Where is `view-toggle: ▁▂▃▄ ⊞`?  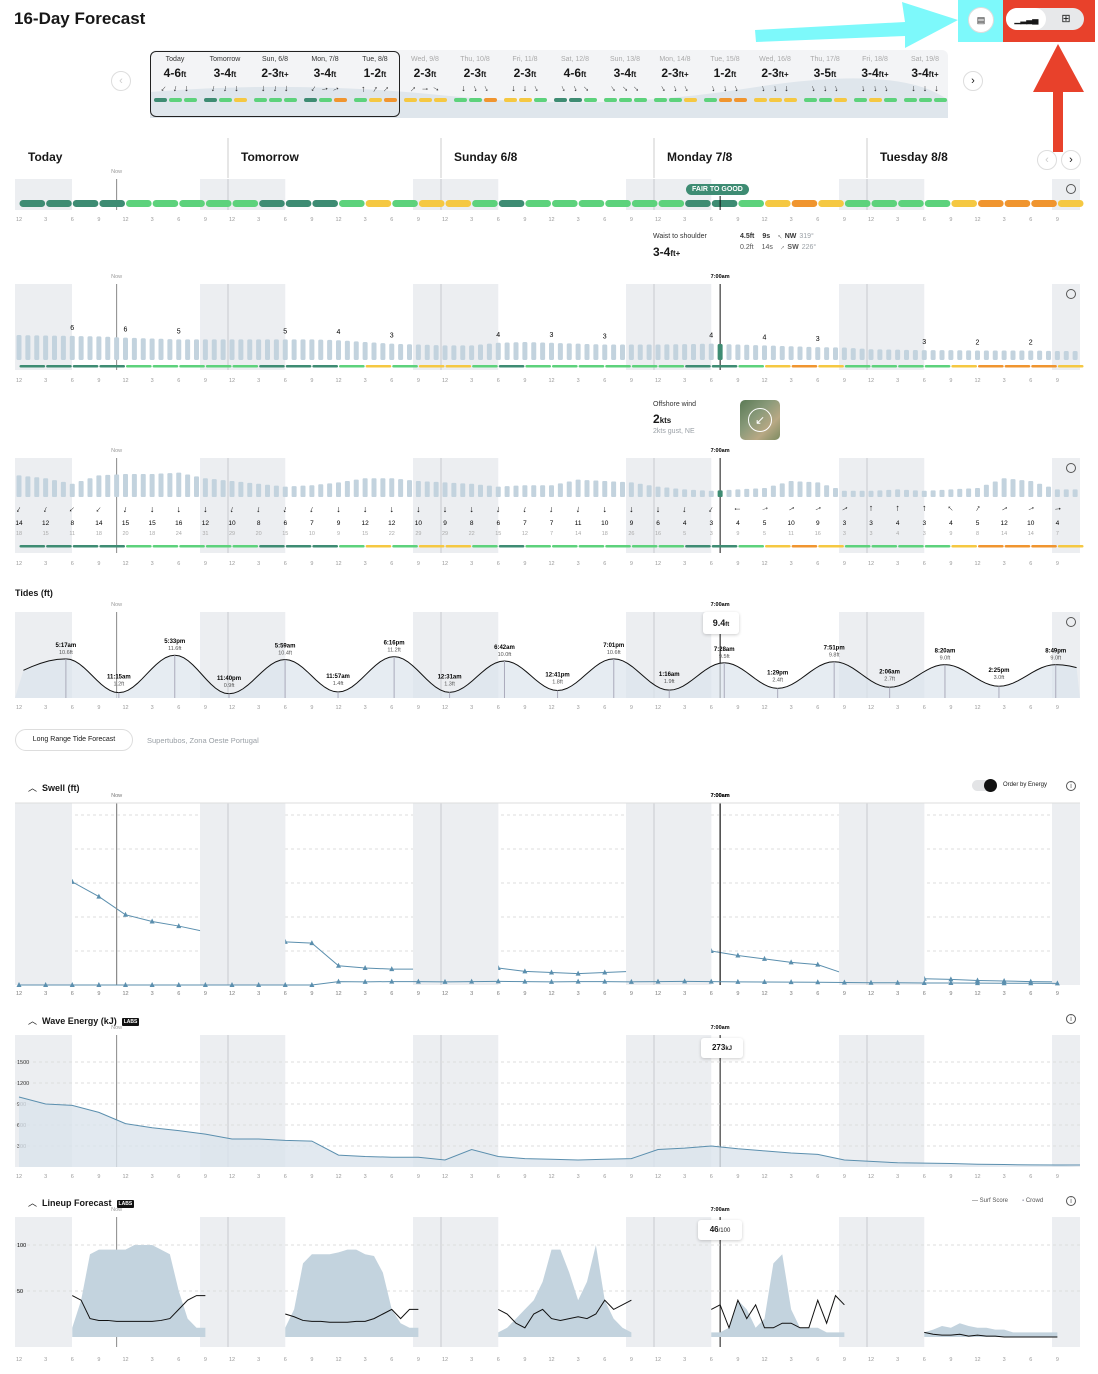 view-toggle: ▁▂▃▄ ⊞ is located at coordinates (1045, 19).